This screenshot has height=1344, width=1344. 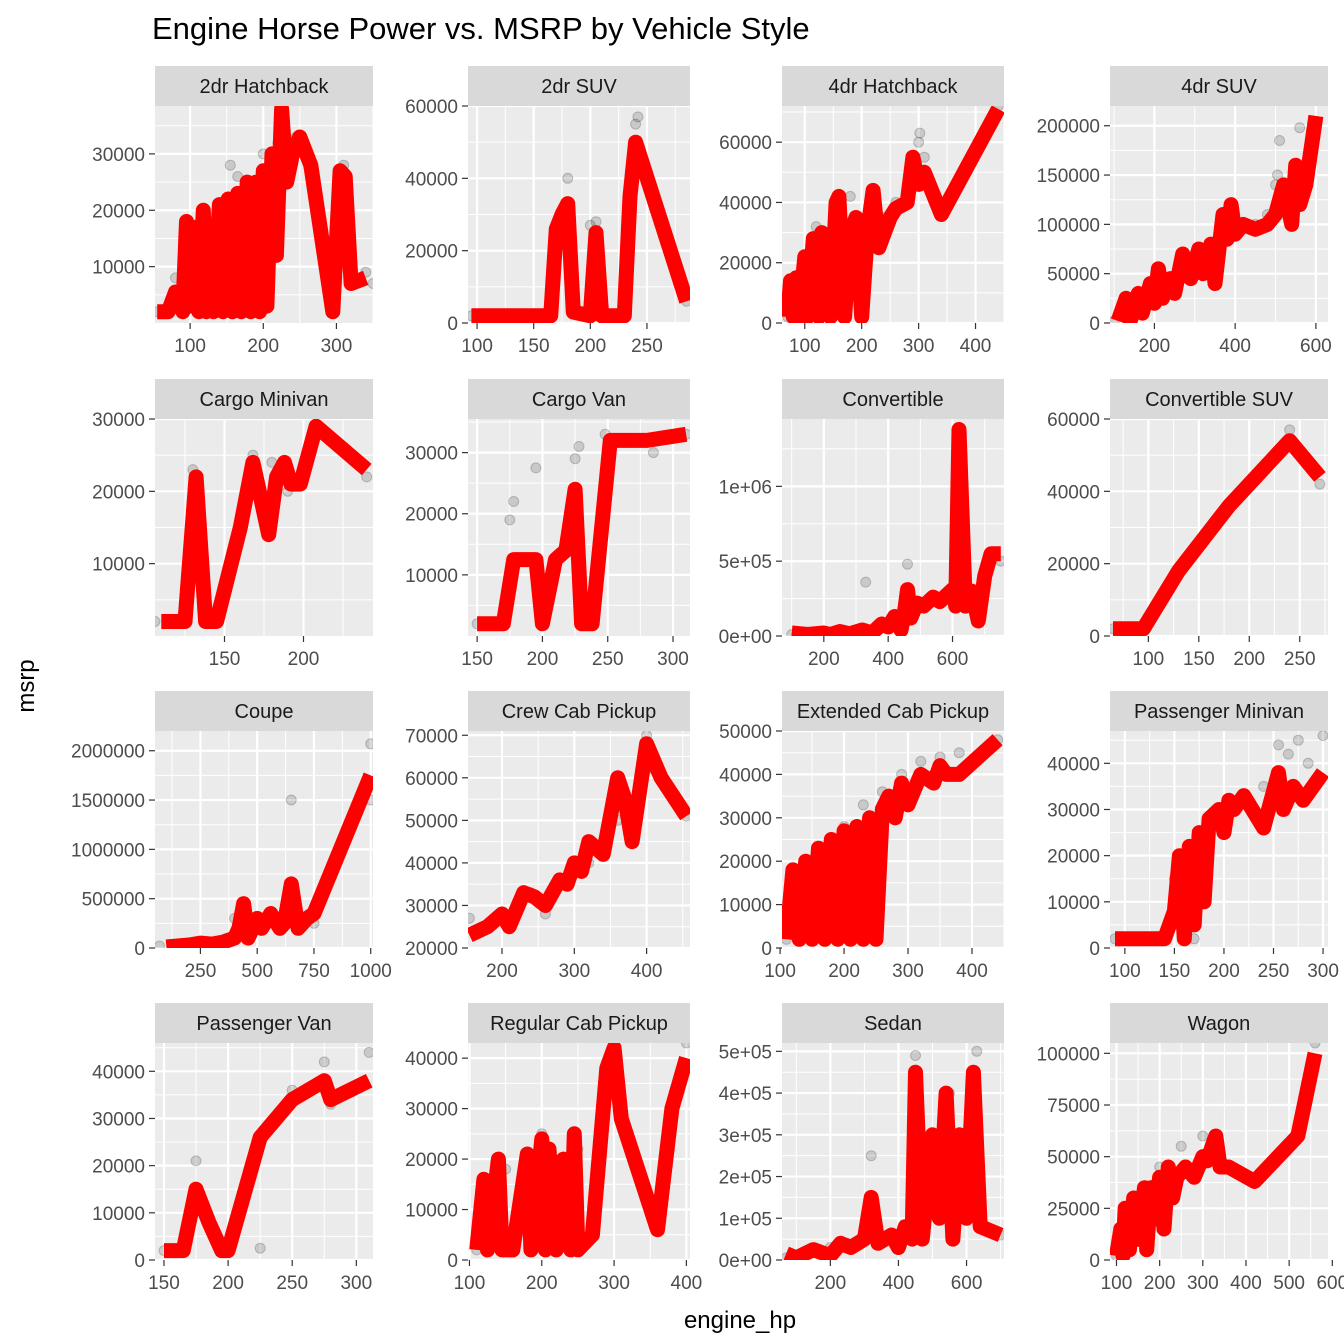 I want to click on facet-strip-label: Passenger Minivan, so click(x=1219, y=712).